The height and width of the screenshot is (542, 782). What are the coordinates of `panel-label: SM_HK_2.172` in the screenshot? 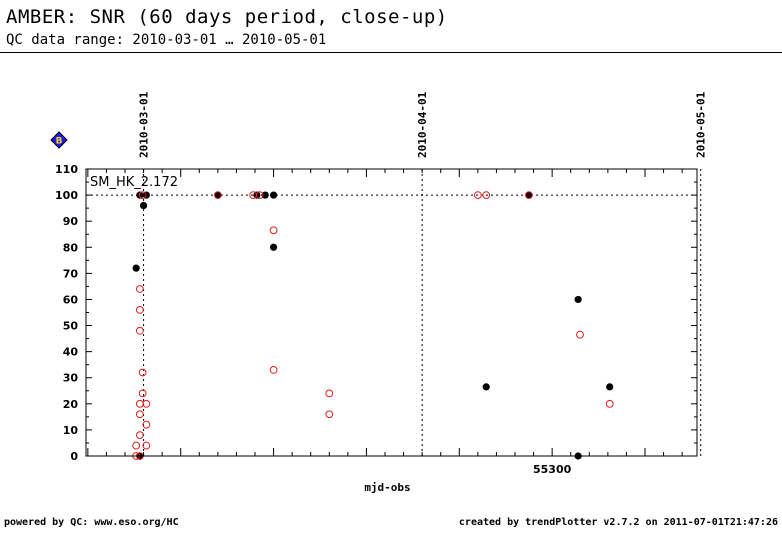 It's located at (134, 182).